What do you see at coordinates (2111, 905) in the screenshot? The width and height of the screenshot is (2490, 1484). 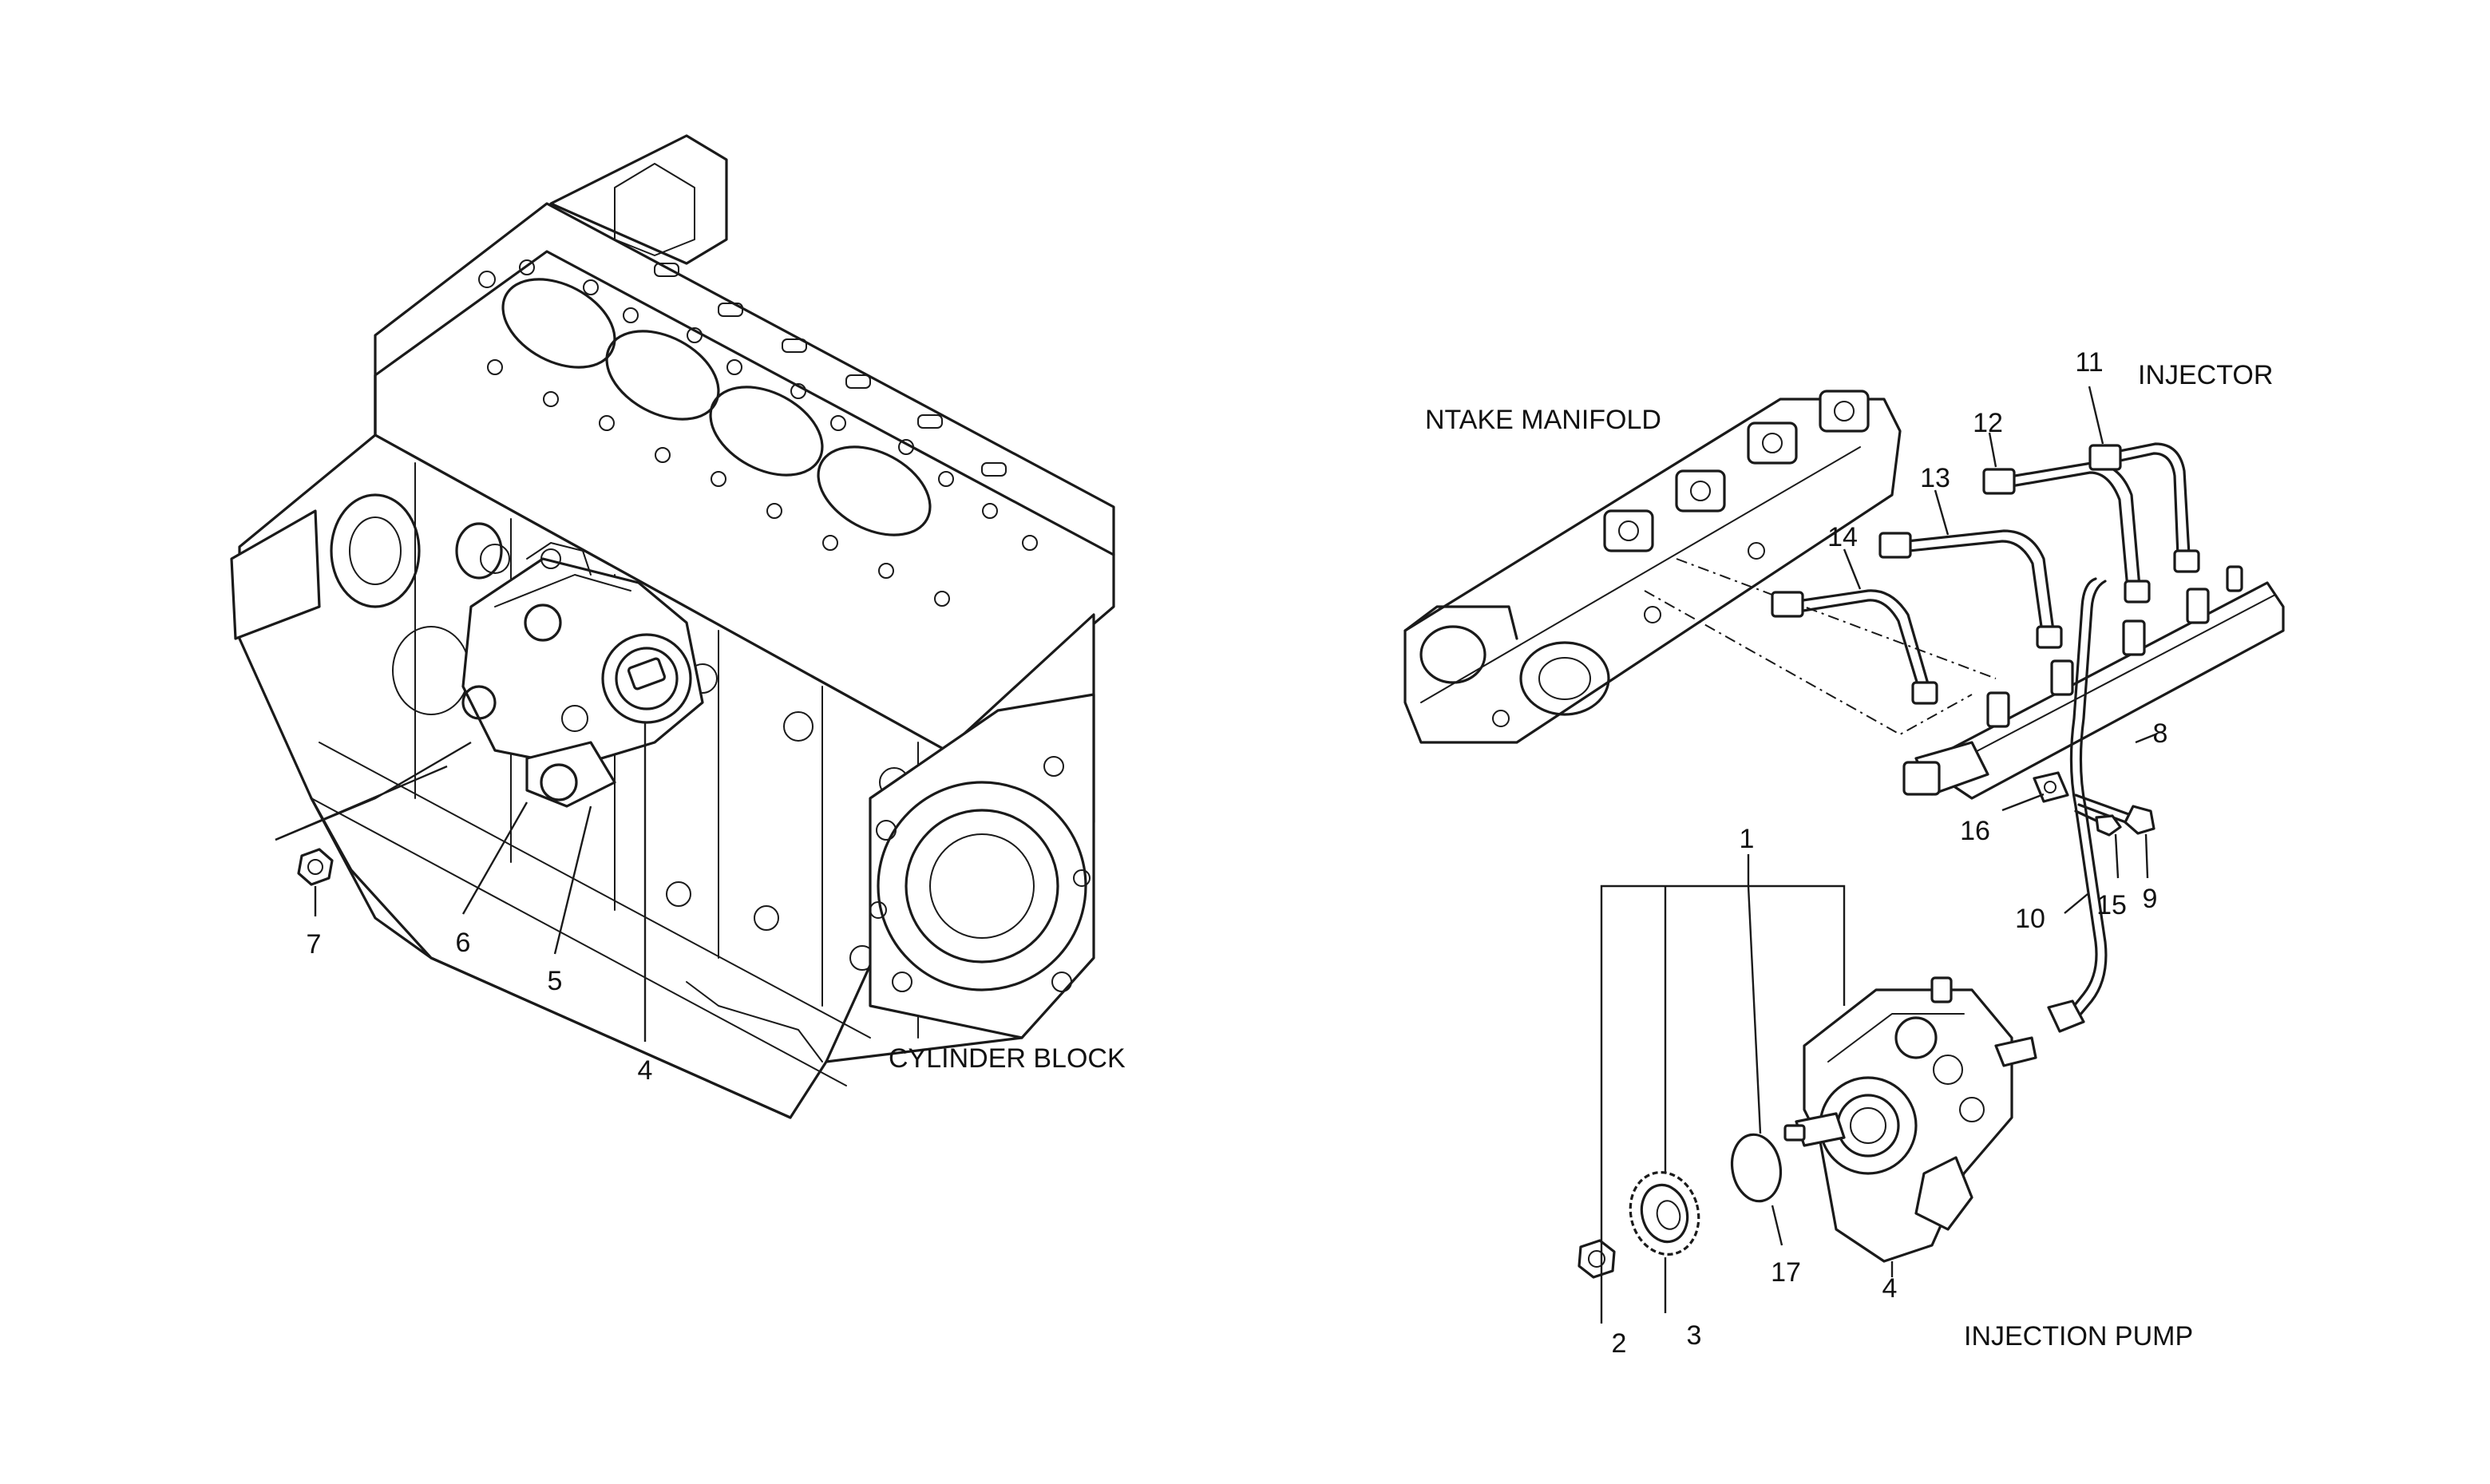 I see `callout-15: 15` at bounding box center [2111, 905].